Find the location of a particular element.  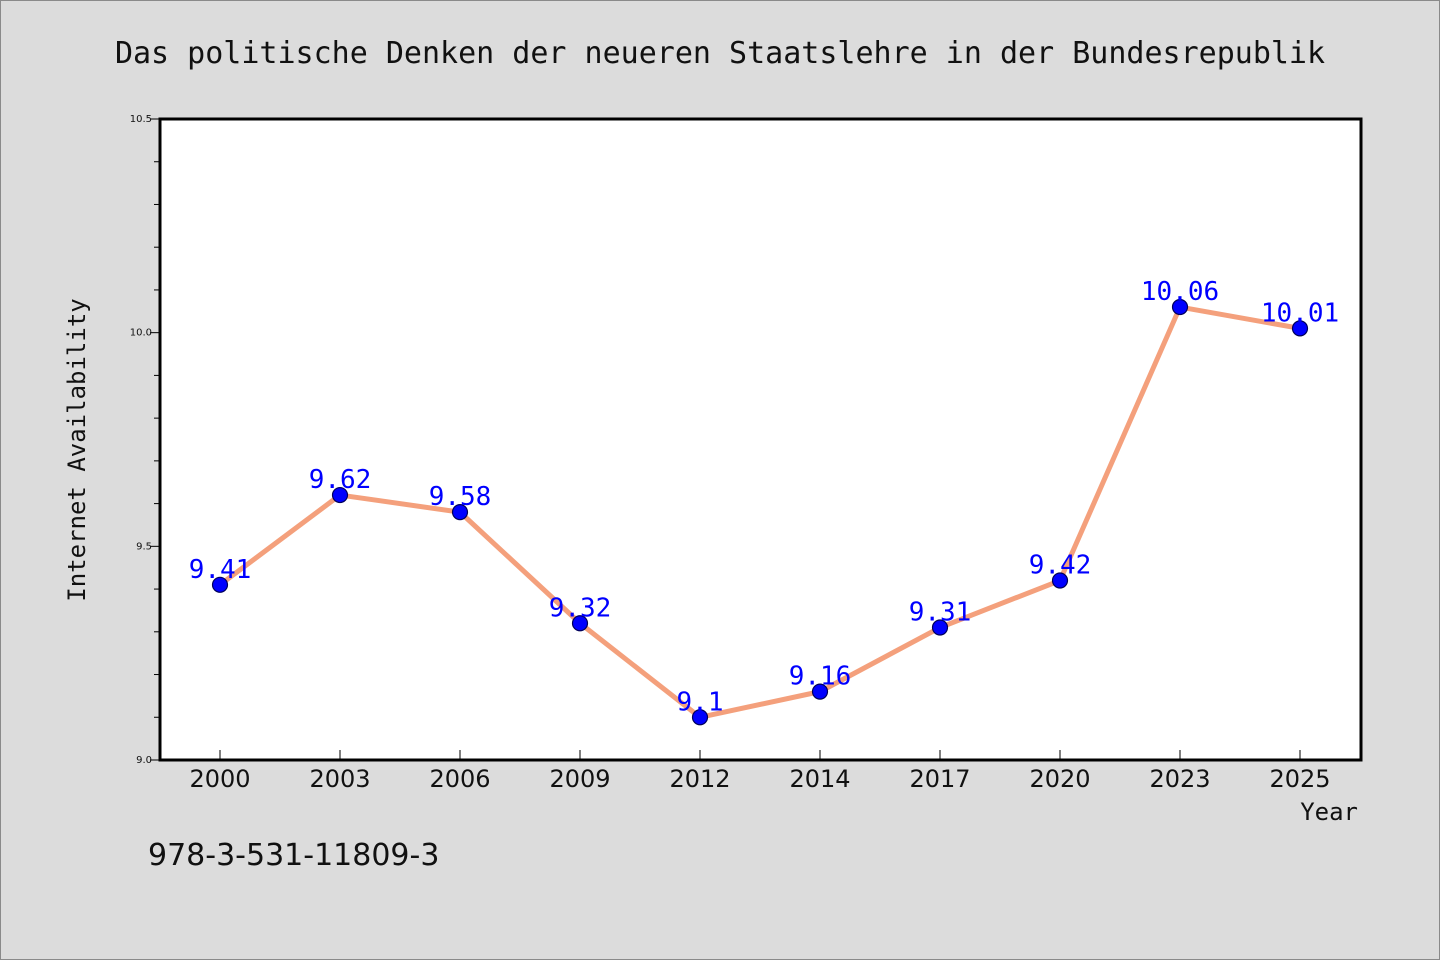

x-tick-label: 2009 is located at coordinates (579, 779).